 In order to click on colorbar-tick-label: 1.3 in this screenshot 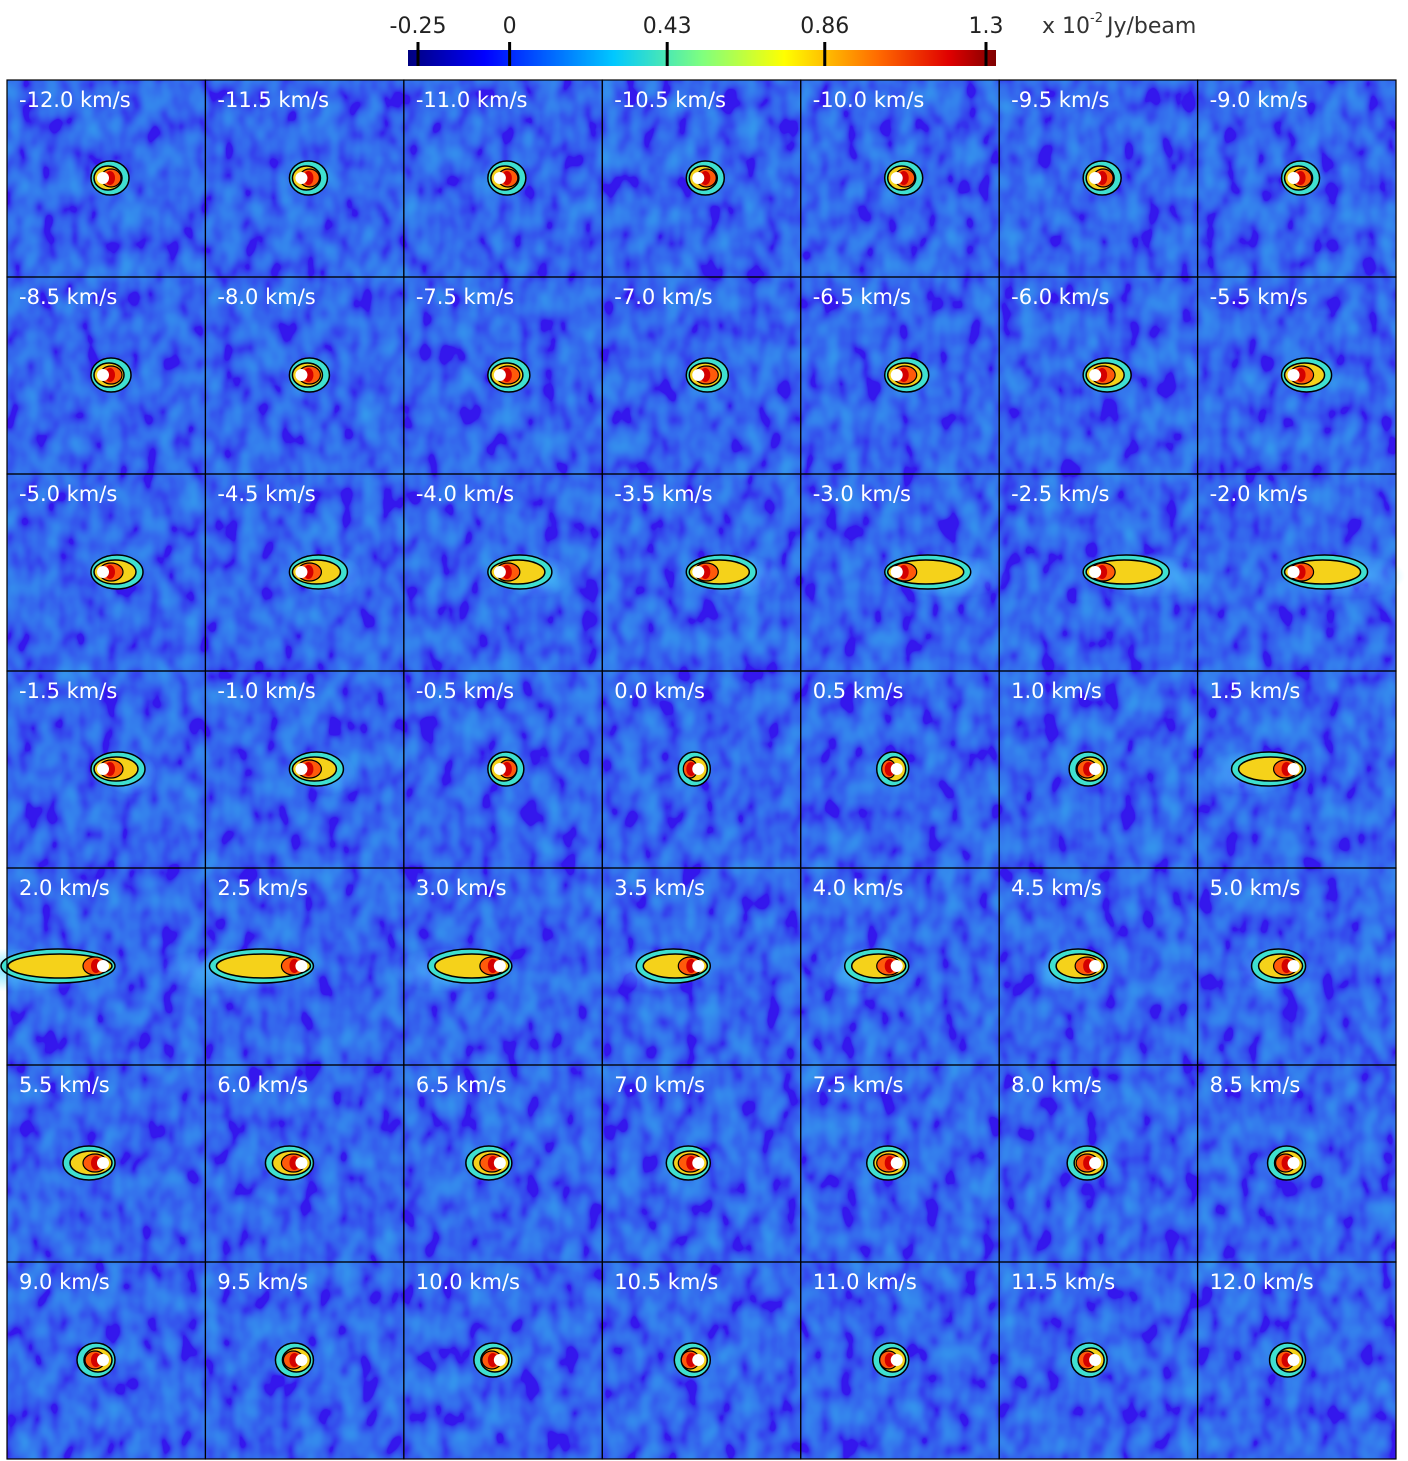, I will do `click(986, 26)`.